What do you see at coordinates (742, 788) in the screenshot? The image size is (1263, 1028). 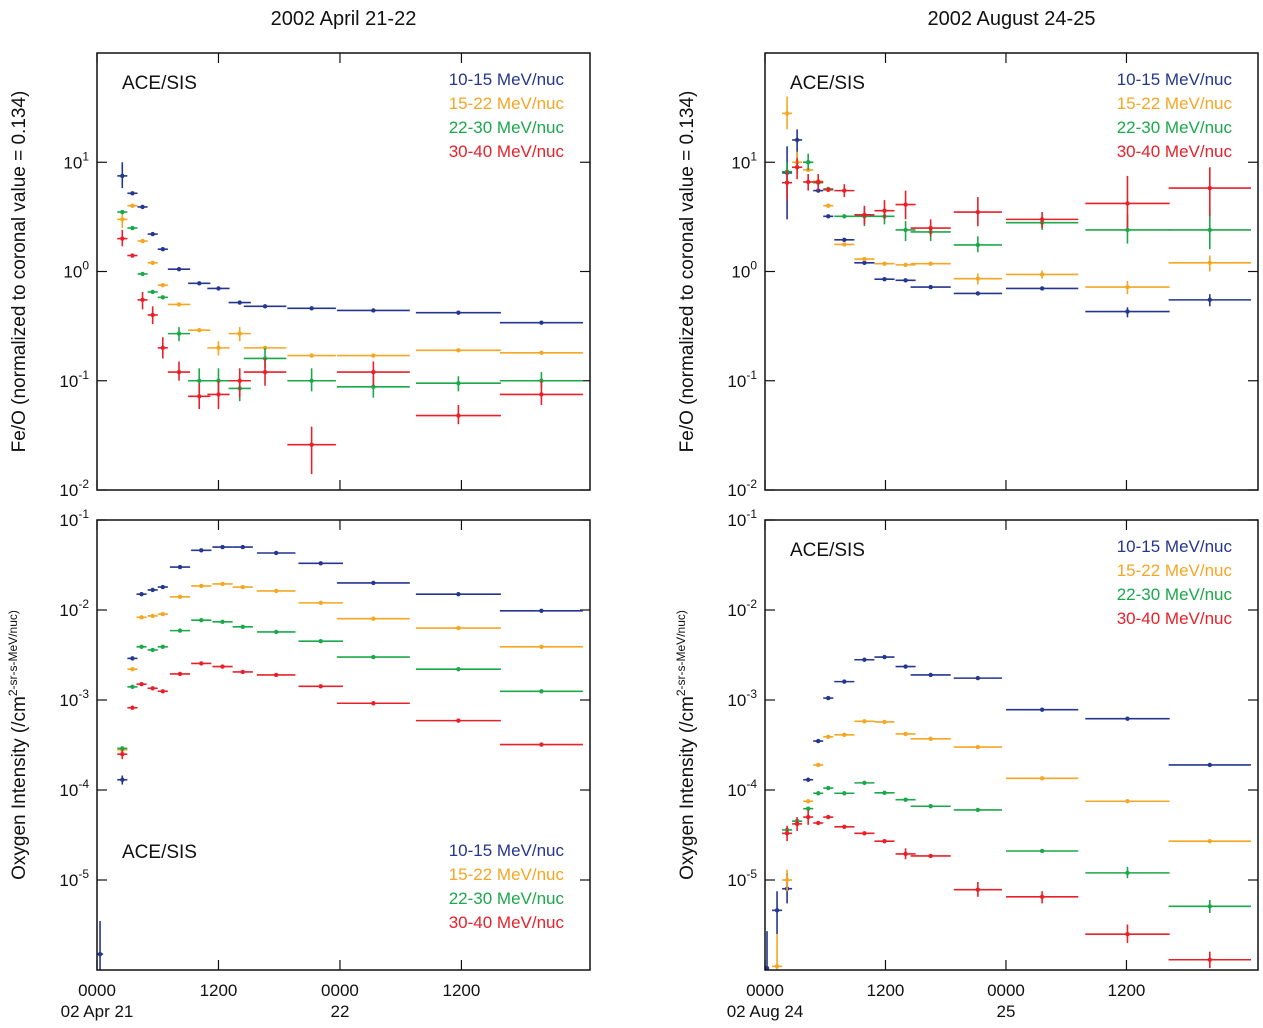 I see `y-tick-label: 10⁻⁴` at bounding box center [742, 788].